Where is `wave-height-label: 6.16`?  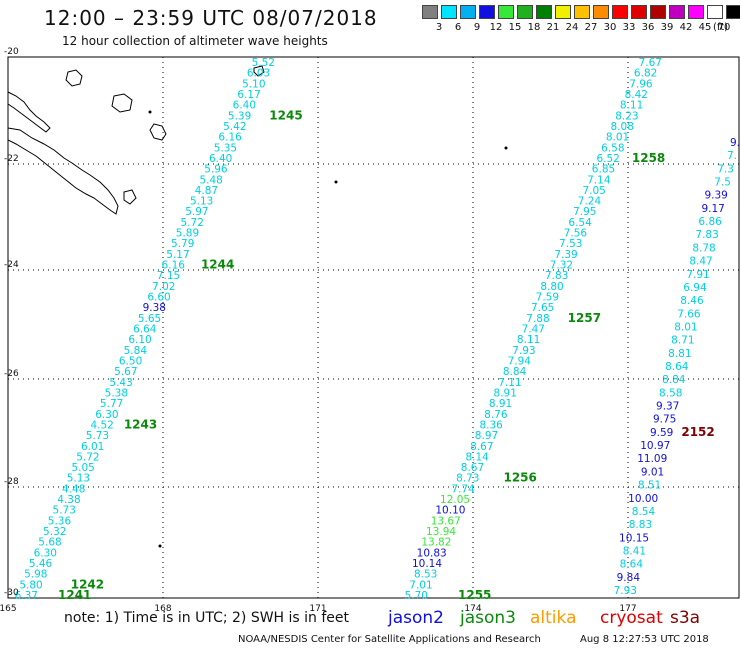 wave-height-label: 6.16 is located at coordinates (230, 138).